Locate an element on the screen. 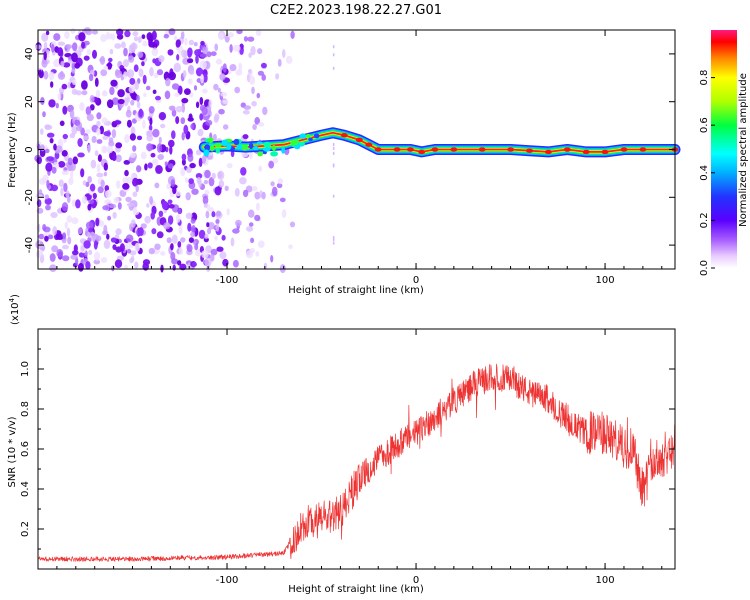 The image size is (750, 600). x-tick-label: 100 is located at coordinates (605, 580).